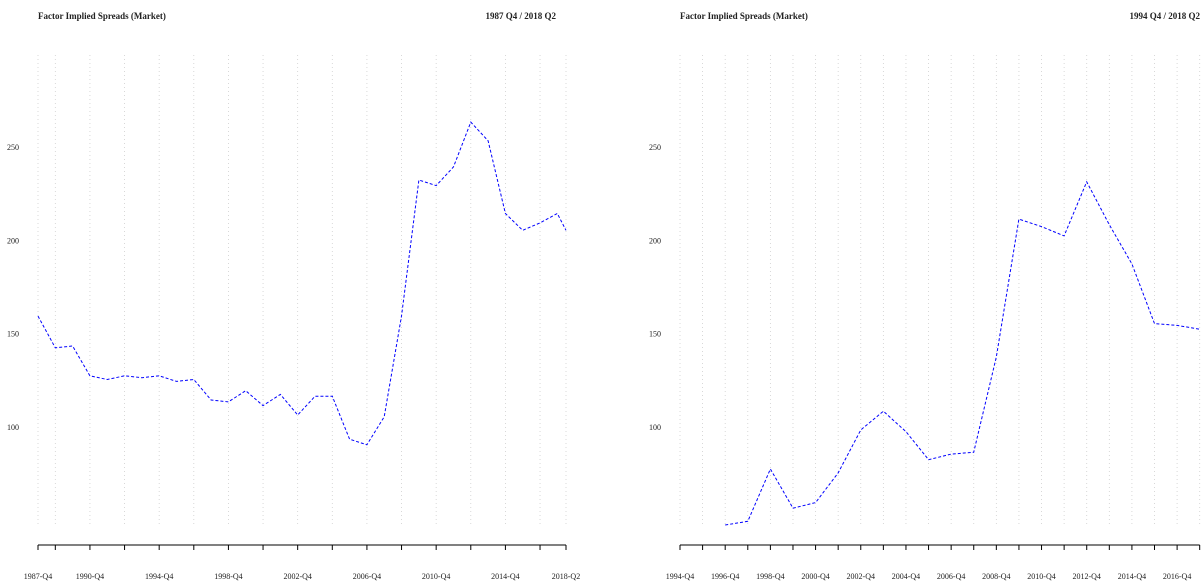 This screenshot has width=1202, height=582. What do you see at coordinates (38, 576) in the screenshot?
I see `x-tick-label: 1987-Q4` at bounding box center [38, 576].